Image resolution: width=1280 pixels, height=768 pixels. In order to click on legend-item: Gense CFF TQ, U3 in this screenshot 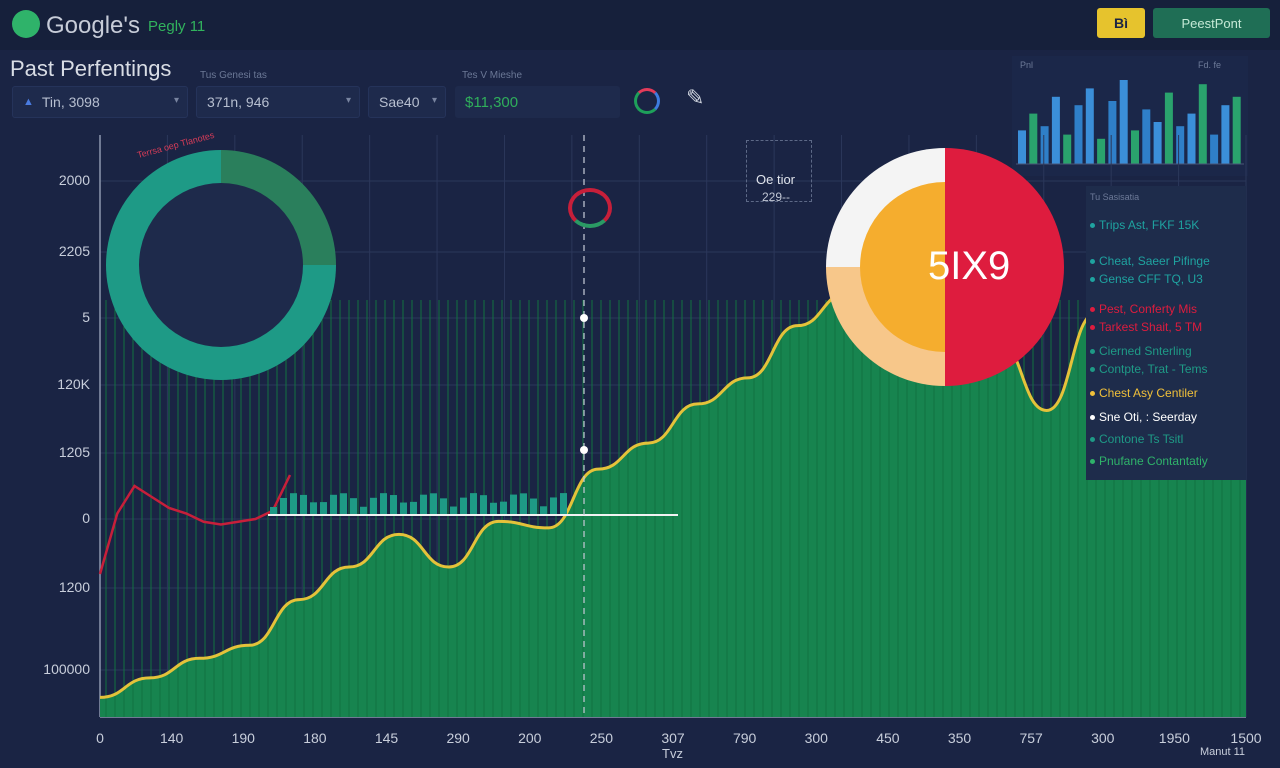, I will do `click(1146, 279)`.